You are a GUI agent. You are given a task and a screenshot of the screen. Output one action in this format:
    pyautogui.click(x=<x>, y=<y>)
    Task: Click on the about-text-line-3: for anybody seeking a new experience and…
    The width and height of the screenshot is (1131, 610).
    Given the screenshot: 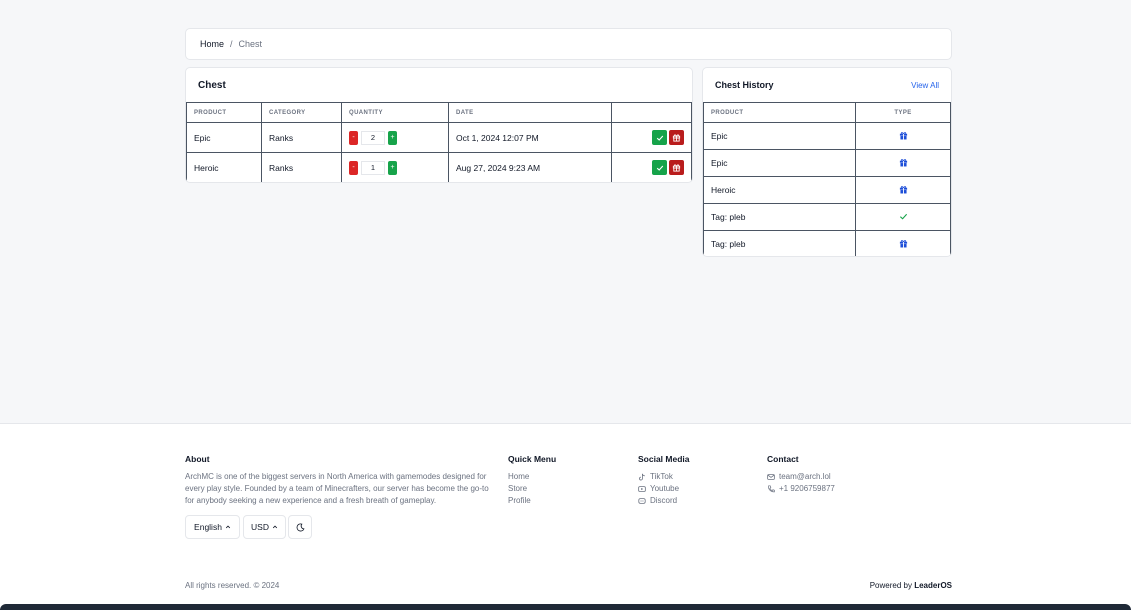 What is the action you would take?
    pyautogui.click(x=311, y=500)
    